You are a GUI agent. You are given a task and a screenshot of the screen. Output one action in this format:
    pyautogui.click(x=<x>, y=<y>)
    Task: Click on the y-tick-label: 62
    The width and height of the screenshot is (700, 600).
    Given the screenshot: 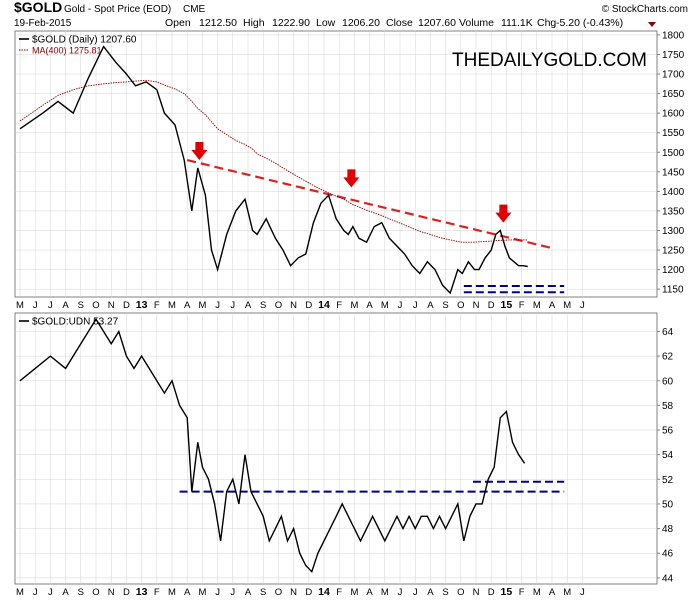 What is the action you would take?
    pyautogui.click(x=668, y=357)
    